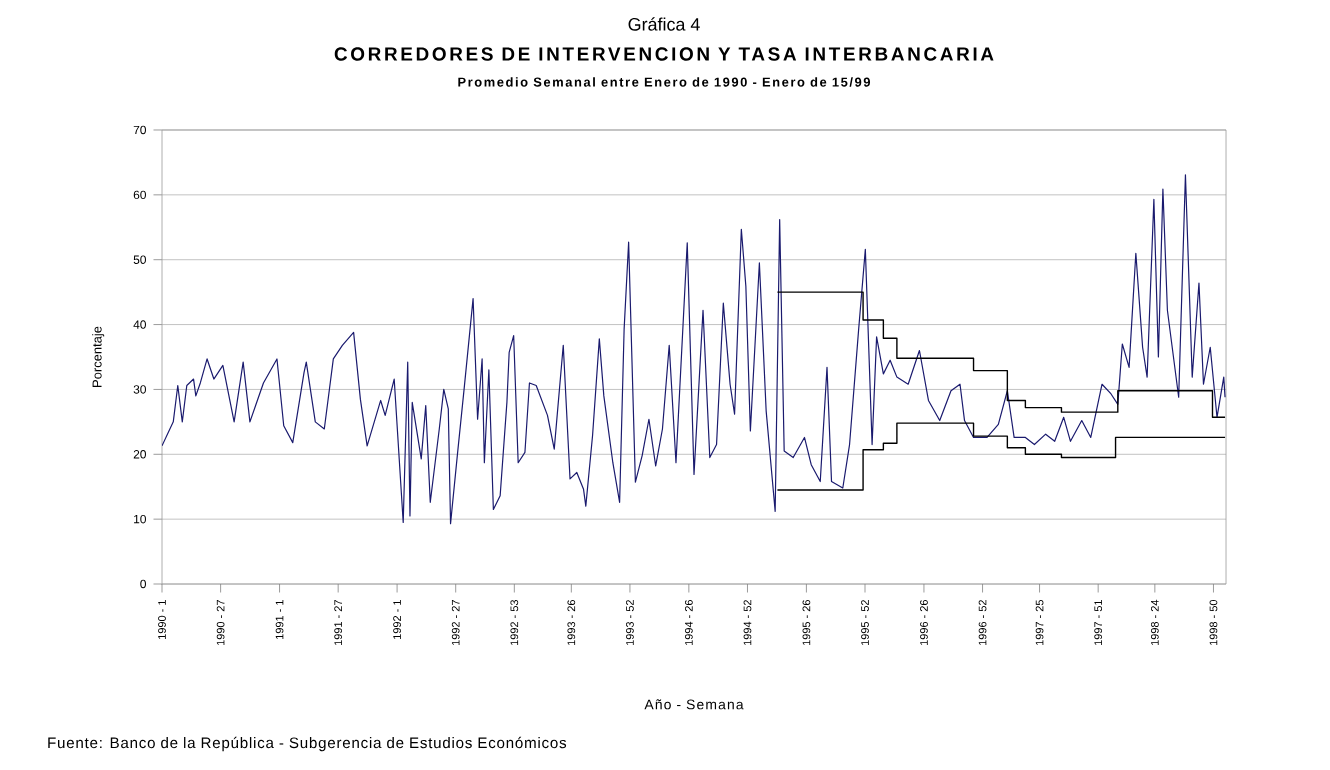  Describe the element at coordinates (664, 54) in the screenshot. I see `chart-title: CORREDORES DE INTERVENCION Y TASA INTERBANCARIA` at that location.